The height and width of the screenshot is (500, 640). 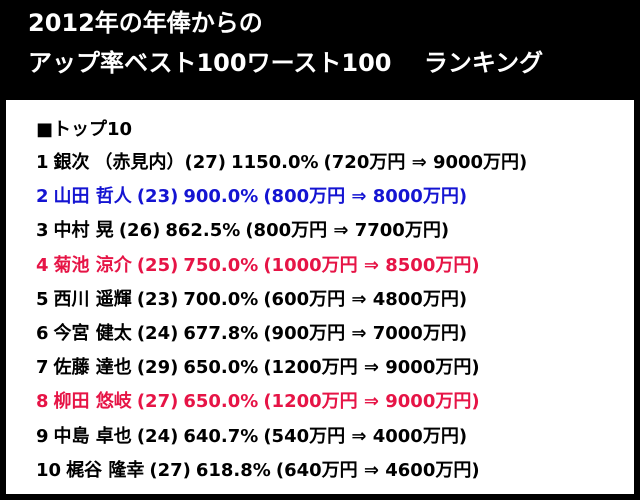 I want to click on ranking-row: 1 銀次 （赤見内）(27) 1150.0% (720万円 ⇒ 9000万円), so click(x=281, y=165).